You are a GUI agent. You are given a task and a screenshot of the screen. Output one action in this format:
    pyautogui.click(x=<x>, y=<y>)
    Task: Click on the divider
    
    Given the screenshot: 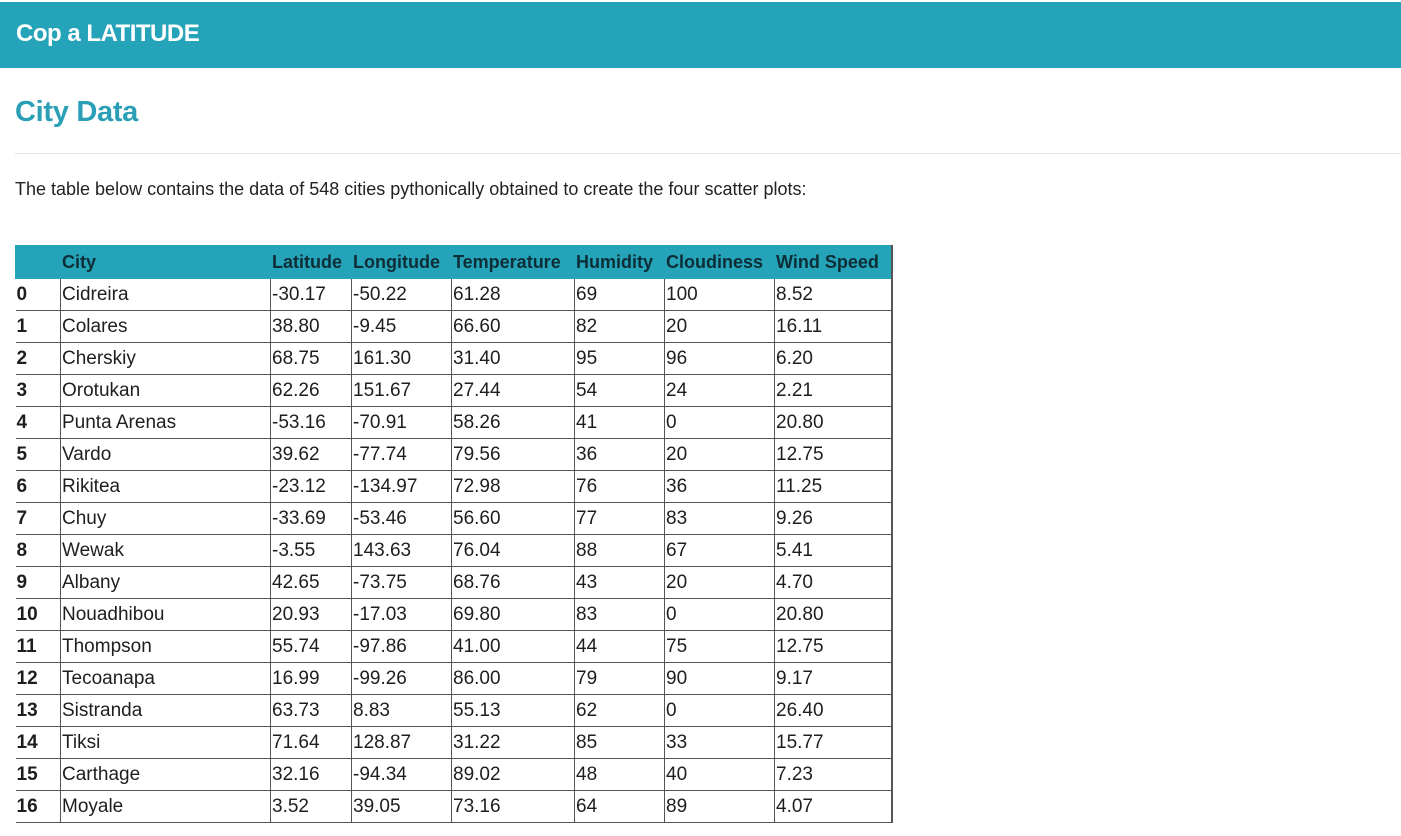 What is the action you would take?
    pyautogui.click(x=708, y=153)
    